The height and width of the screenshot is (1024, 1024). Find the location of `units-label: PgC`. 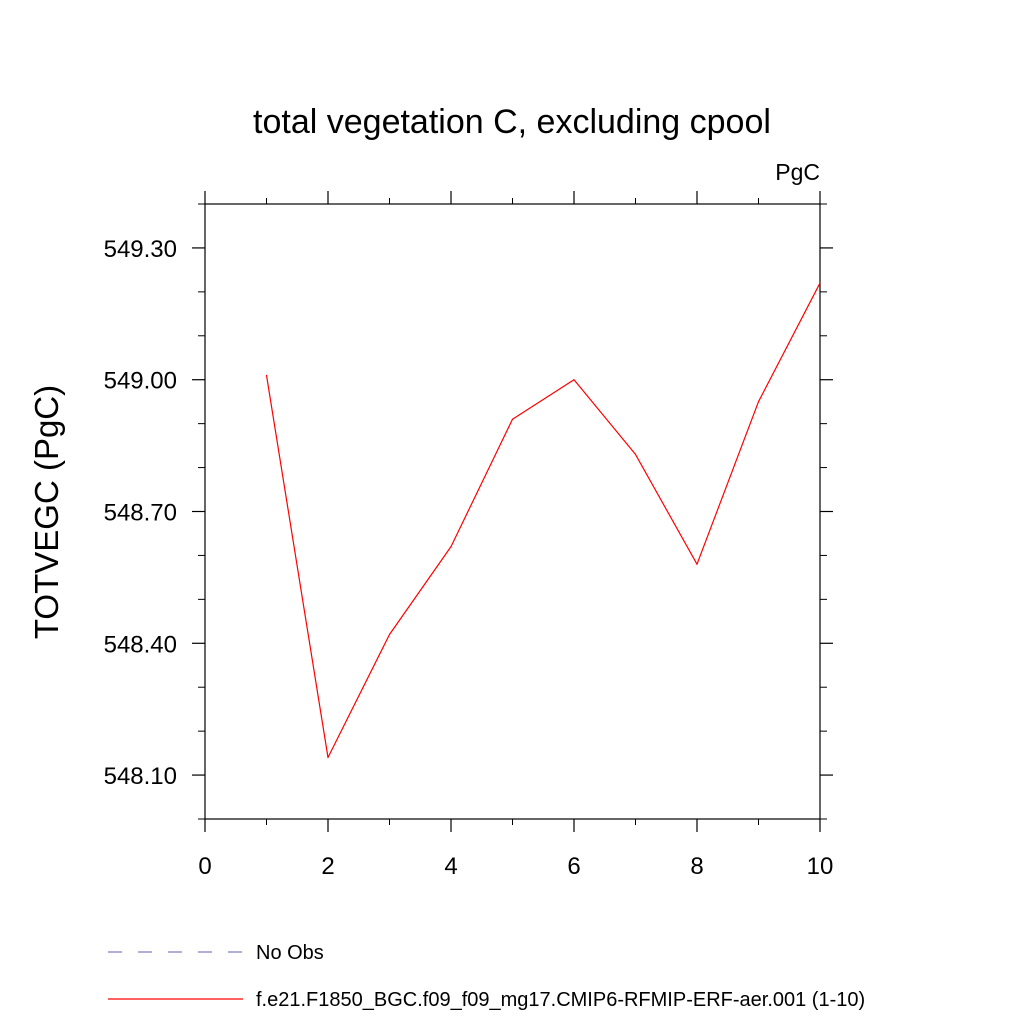

units-label: PgC is located at coordinates (797, 172).